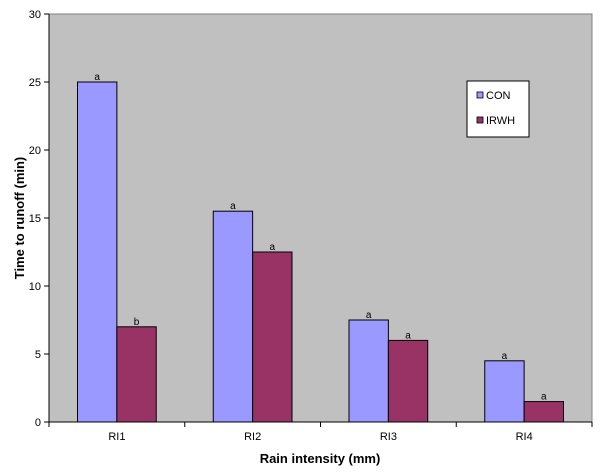 Image resolution: width=601 pixels, height=473 pixels. Describe the element at coordinates (500, 121) in the screenshot. I see `legend-label-irwh: IRWH` at that location.